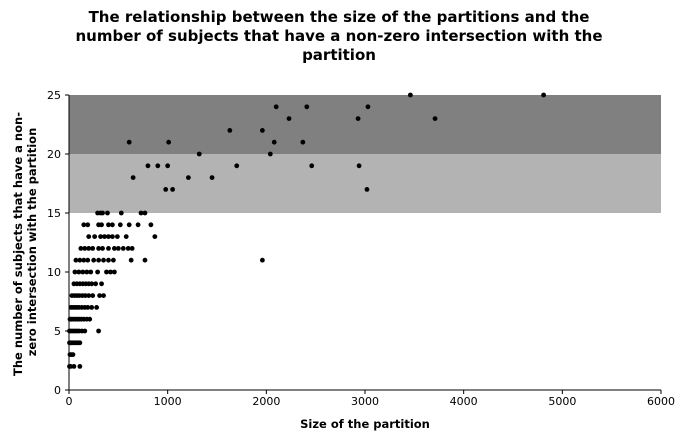 The width and height of the screenshot is (678, 432). What do you see at coordinates (57, 331) in the screenshot?
I see `y-tick-label-1: 5` at bounding box center [57, 331].